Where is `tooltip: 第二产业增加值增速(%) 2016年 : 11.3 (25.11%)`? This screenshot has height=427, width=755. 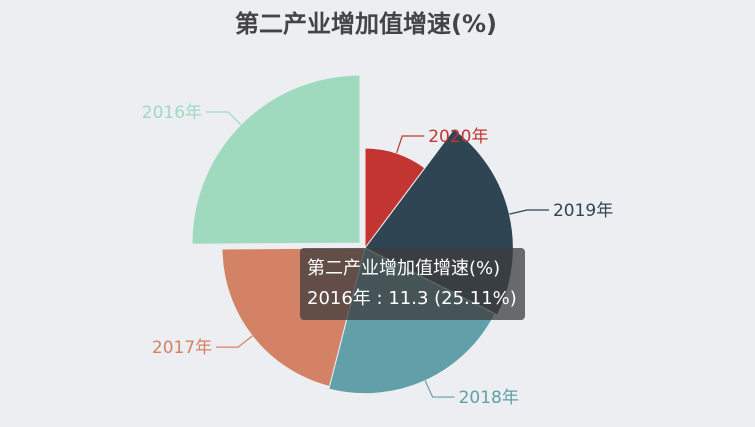
tooltip: 第二产业增加值增速(%) 2016年 : 11.3 (25.11%) is located at coordinates (412, 284).